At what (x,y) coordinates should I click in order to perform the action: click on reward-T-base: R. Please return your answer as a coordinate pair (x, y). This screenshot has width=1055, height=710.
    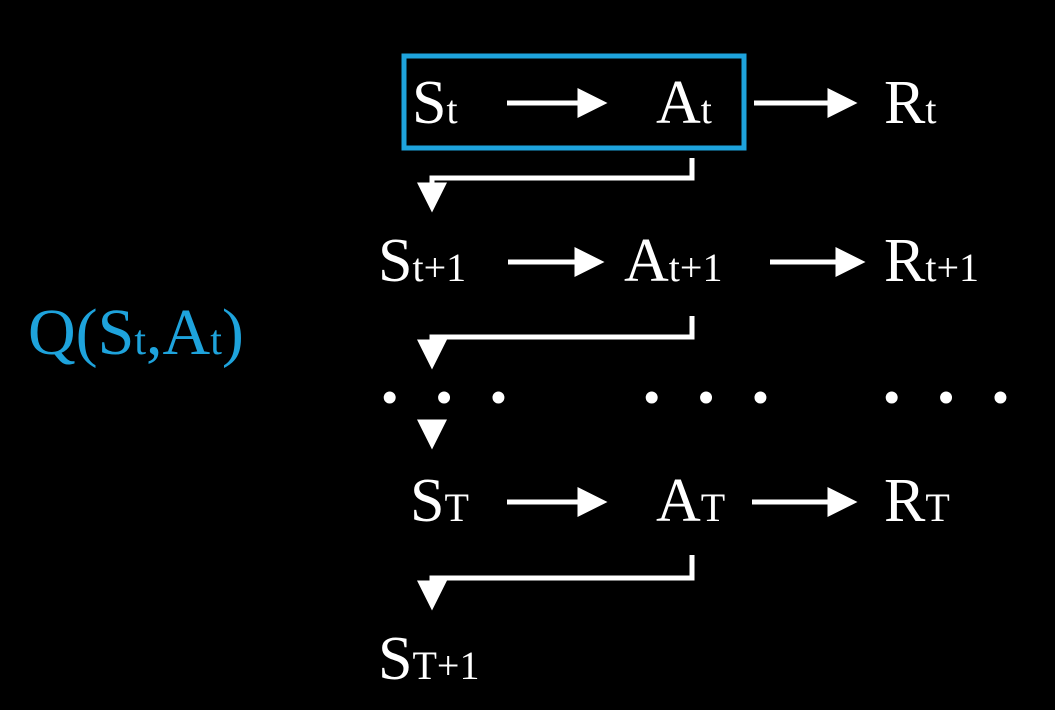
    Looking at the image, I should click on (905, 501).